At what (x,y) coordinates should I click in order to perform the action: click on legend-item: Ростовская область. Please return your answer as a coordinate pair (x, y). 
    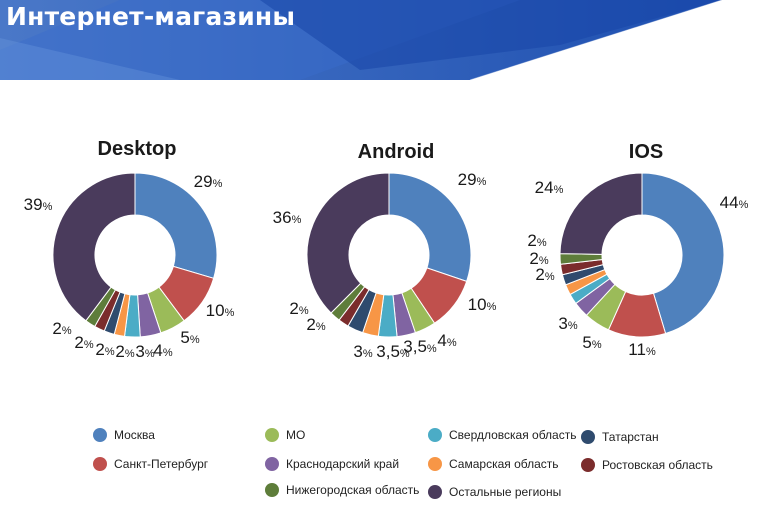
    Looking at the image, I should click on (647, 465).